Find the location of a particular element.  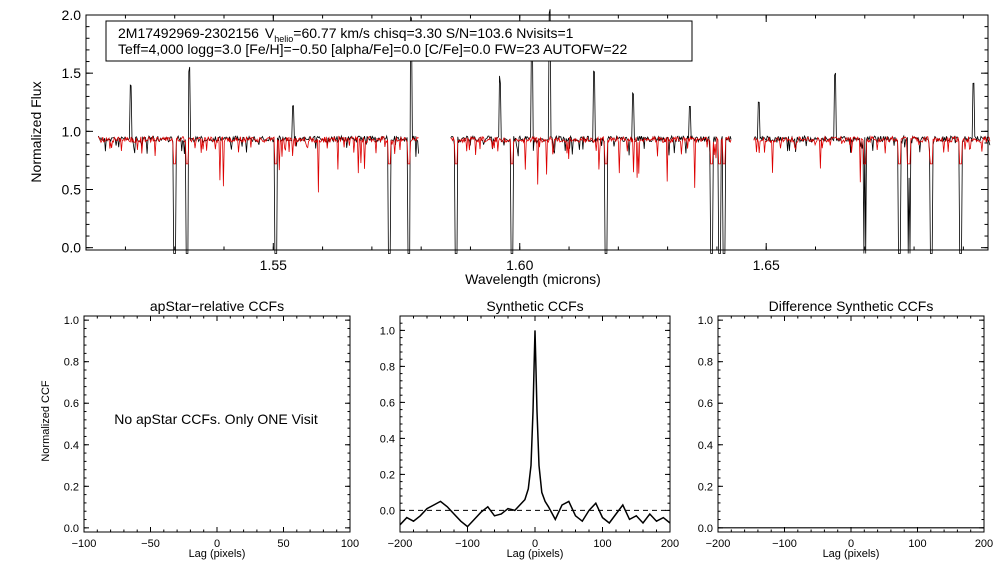

synthetic-ccf-x-label: Lag (pixels) is located at coordinates (535, 554).